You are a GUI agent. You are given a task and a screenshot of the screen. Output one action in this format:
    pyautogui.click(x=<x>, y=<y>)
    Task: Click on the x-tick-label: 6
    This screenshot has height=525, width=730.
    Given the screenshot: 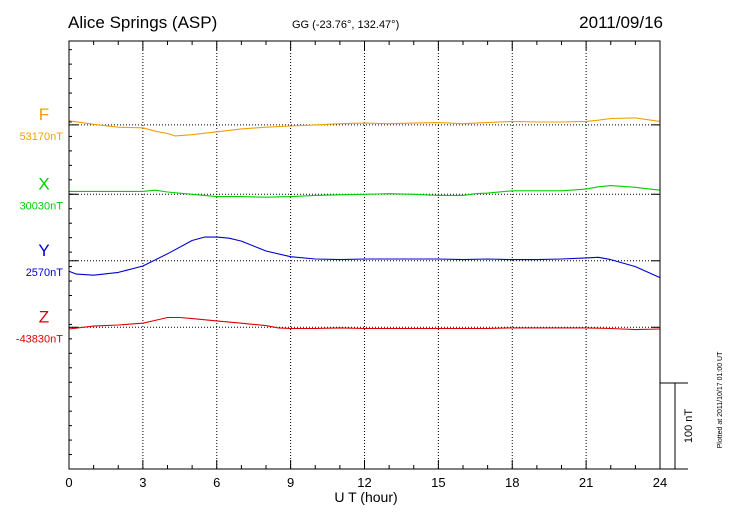 What is the action you would take?
    pyautogui.click(x=216, y=482)
    